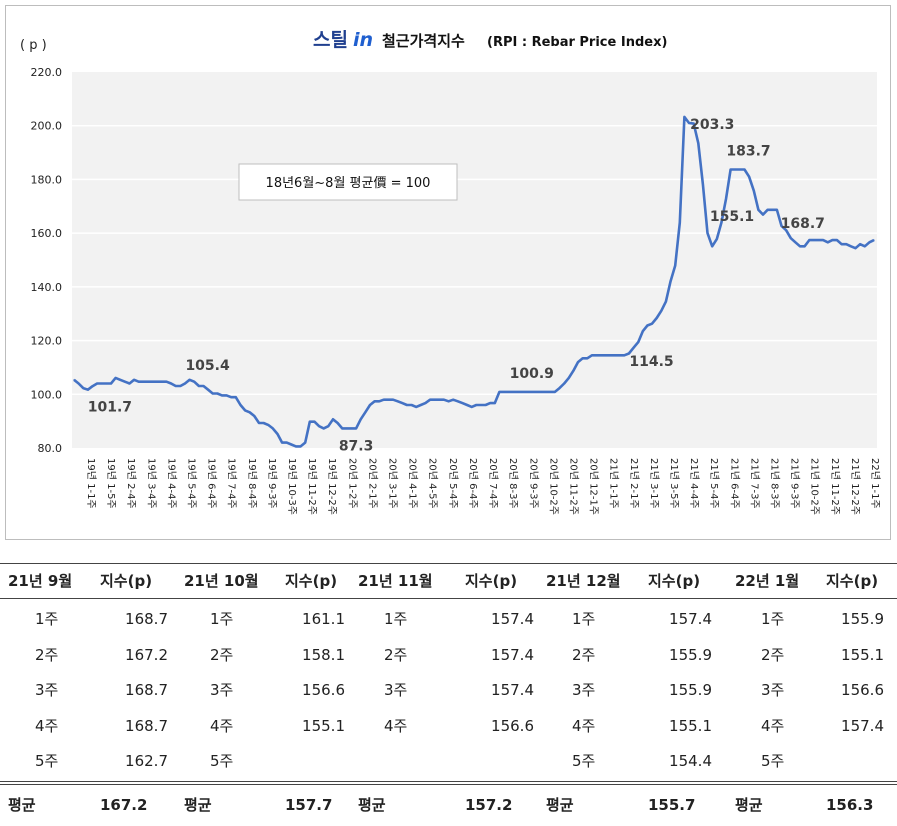 The height and width of the screenshot is (826, 897). What do you see at coordinates (309, 805) in the screenshot?
I see `table-footer-col-4: 157.7` at bounding box center [309, 805].